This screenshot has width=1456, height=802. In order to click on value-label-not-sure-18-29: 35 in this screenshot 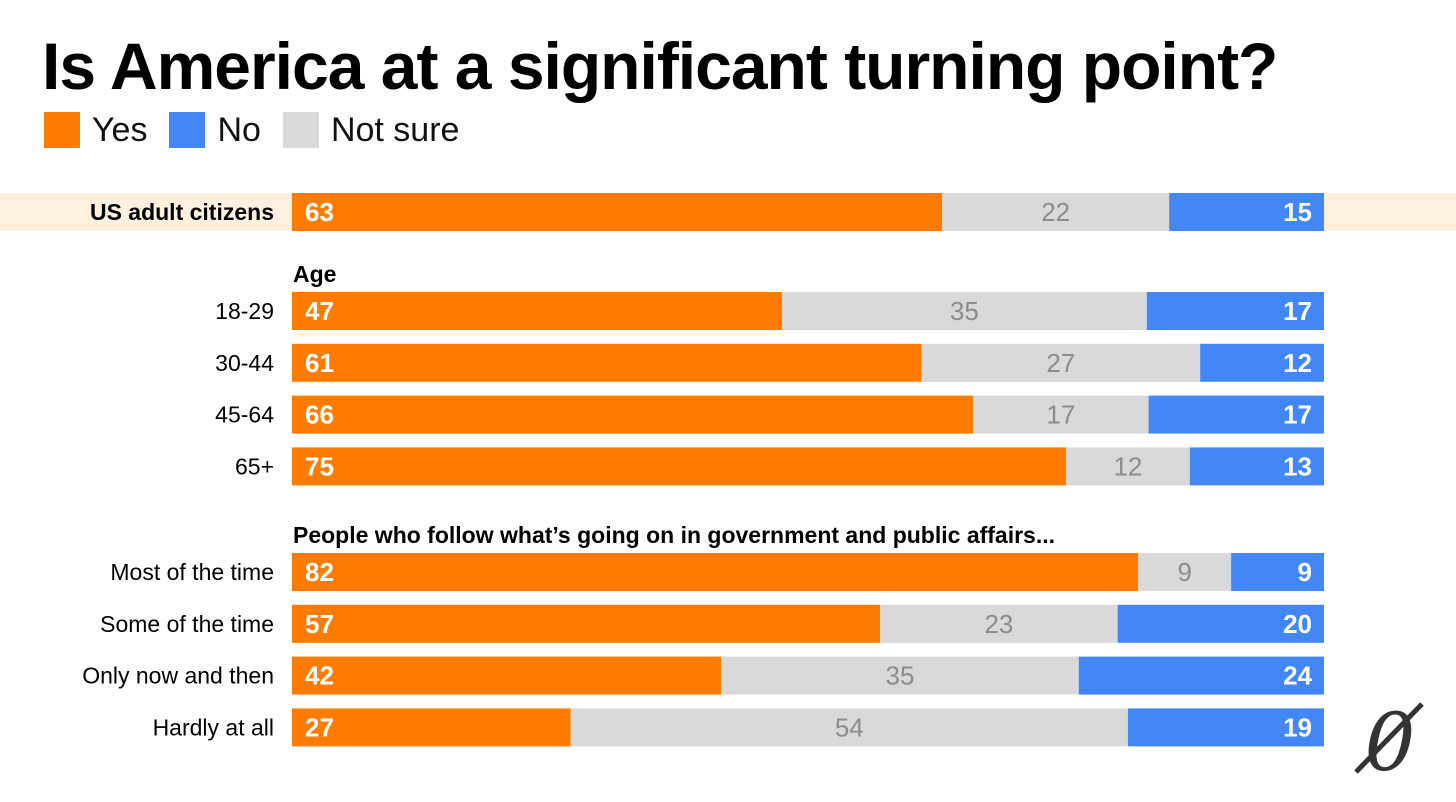, I will do `click(964, 311)`.